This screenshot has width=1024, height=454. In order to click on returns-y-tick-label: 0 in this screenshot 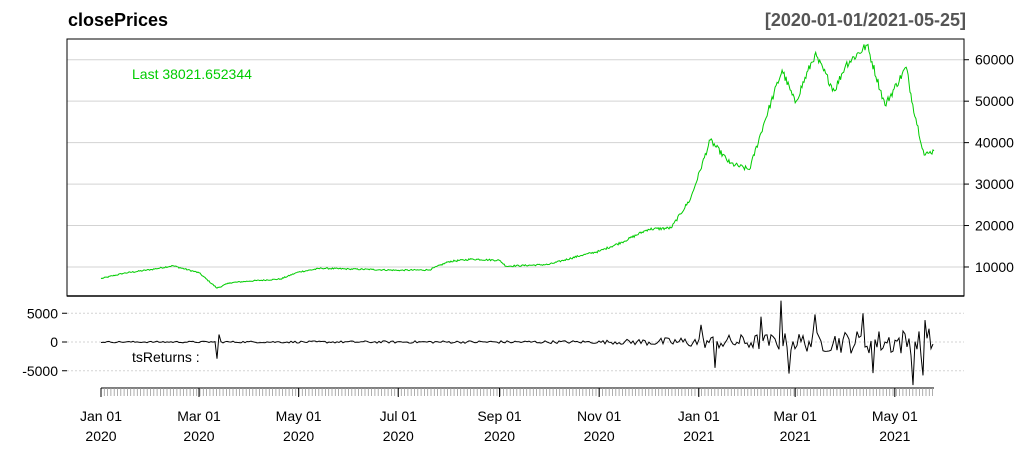, I will do `click(54, 342)`.